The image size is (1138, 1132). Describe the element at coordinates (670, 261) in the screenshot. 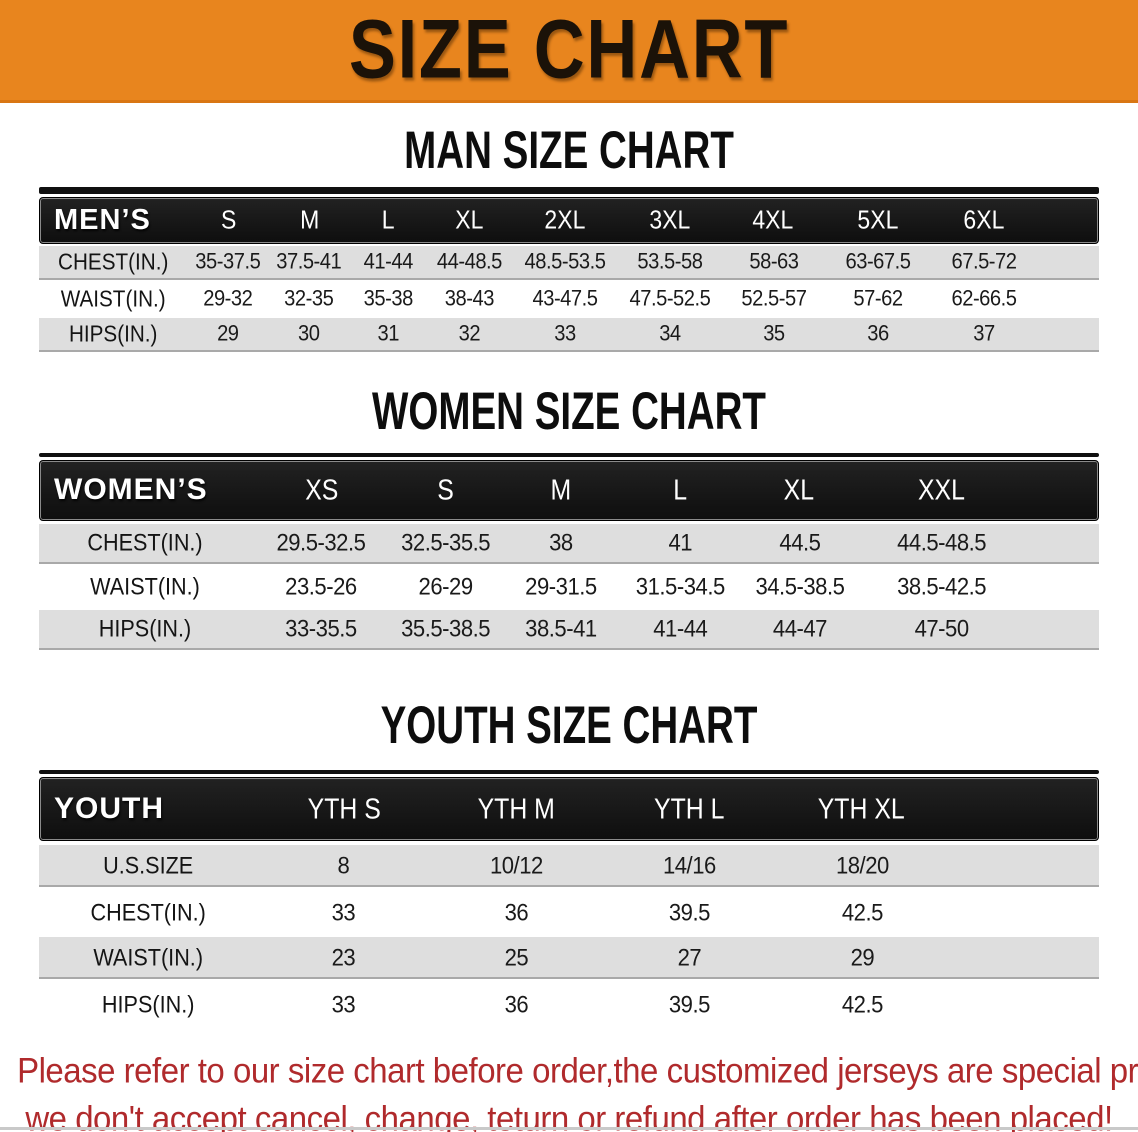

I see `cell: 53.5-58` at that location.